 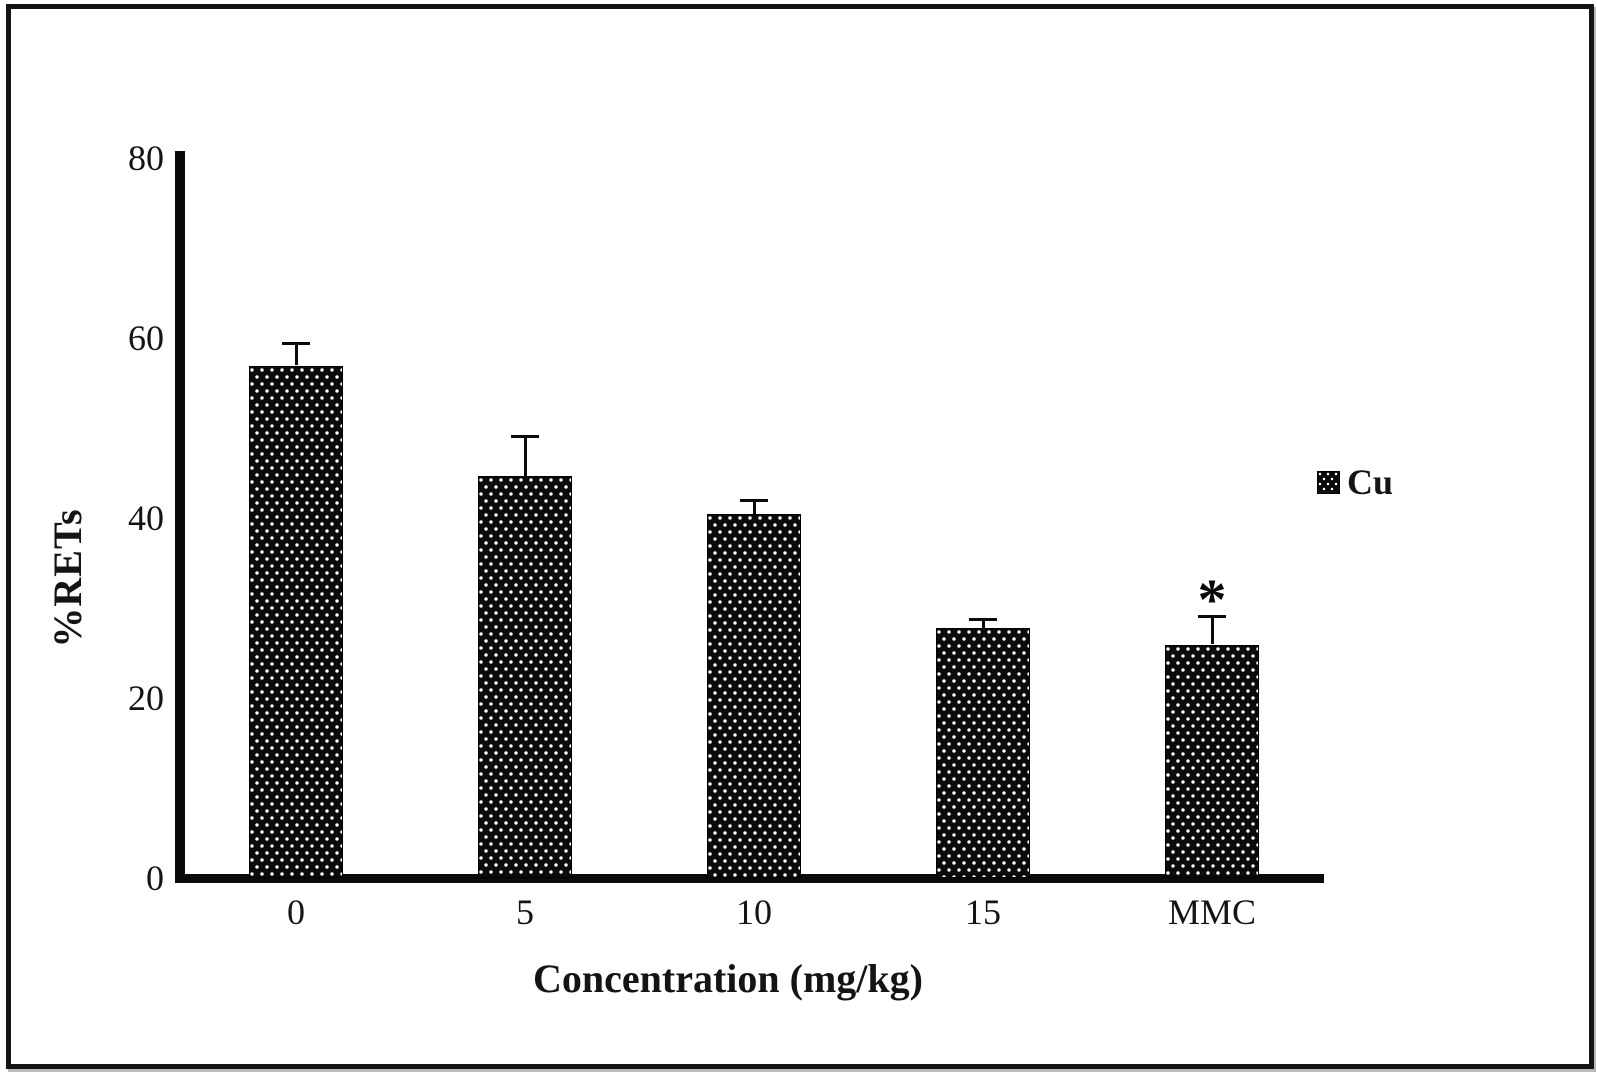 What do you see at coordinates (180, 517) in the screenshot?
I see `y-axis-line` at bounding box center [180, 517].